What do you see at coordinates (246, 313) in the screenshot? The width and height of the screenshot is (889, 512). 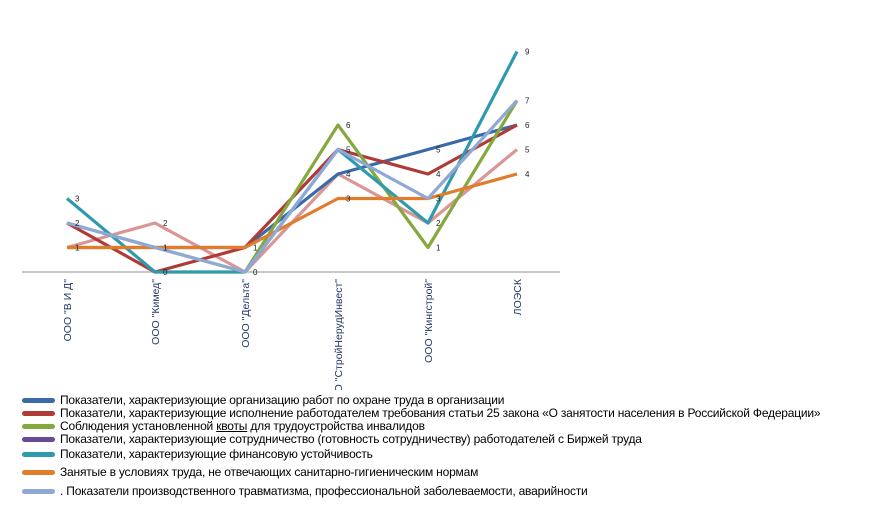 I see `category-label: ООО "Дельта"` at bounding box center [246, 313].